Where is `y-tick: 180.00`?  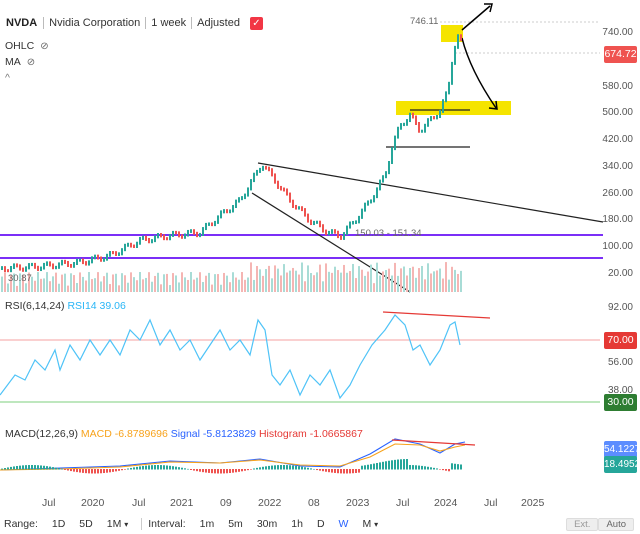
y-tick: 180.00 is located at coordinates (617, 219).